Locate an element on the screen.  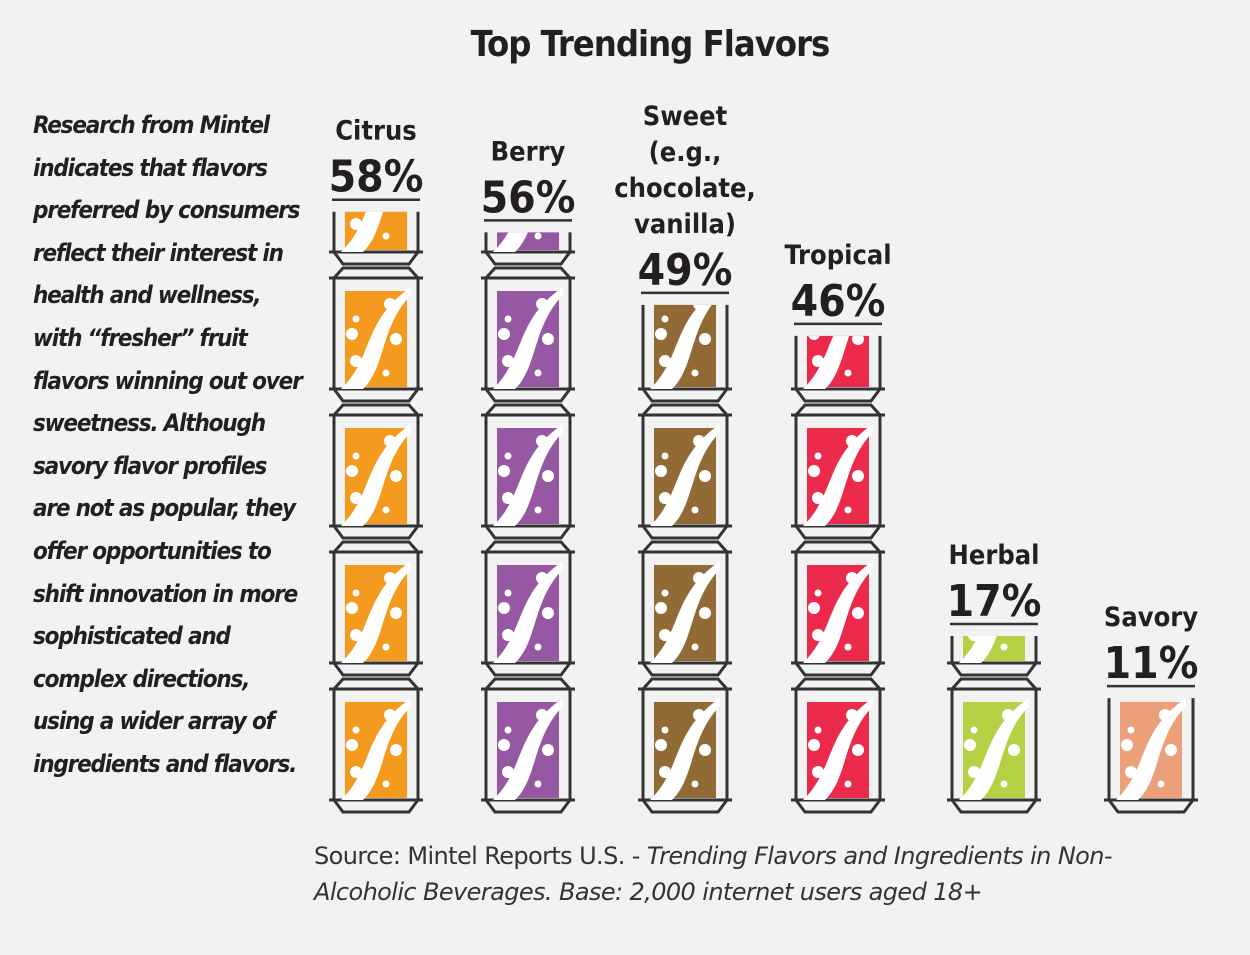
category-label: Sweet is located at coordinates (685, 116).